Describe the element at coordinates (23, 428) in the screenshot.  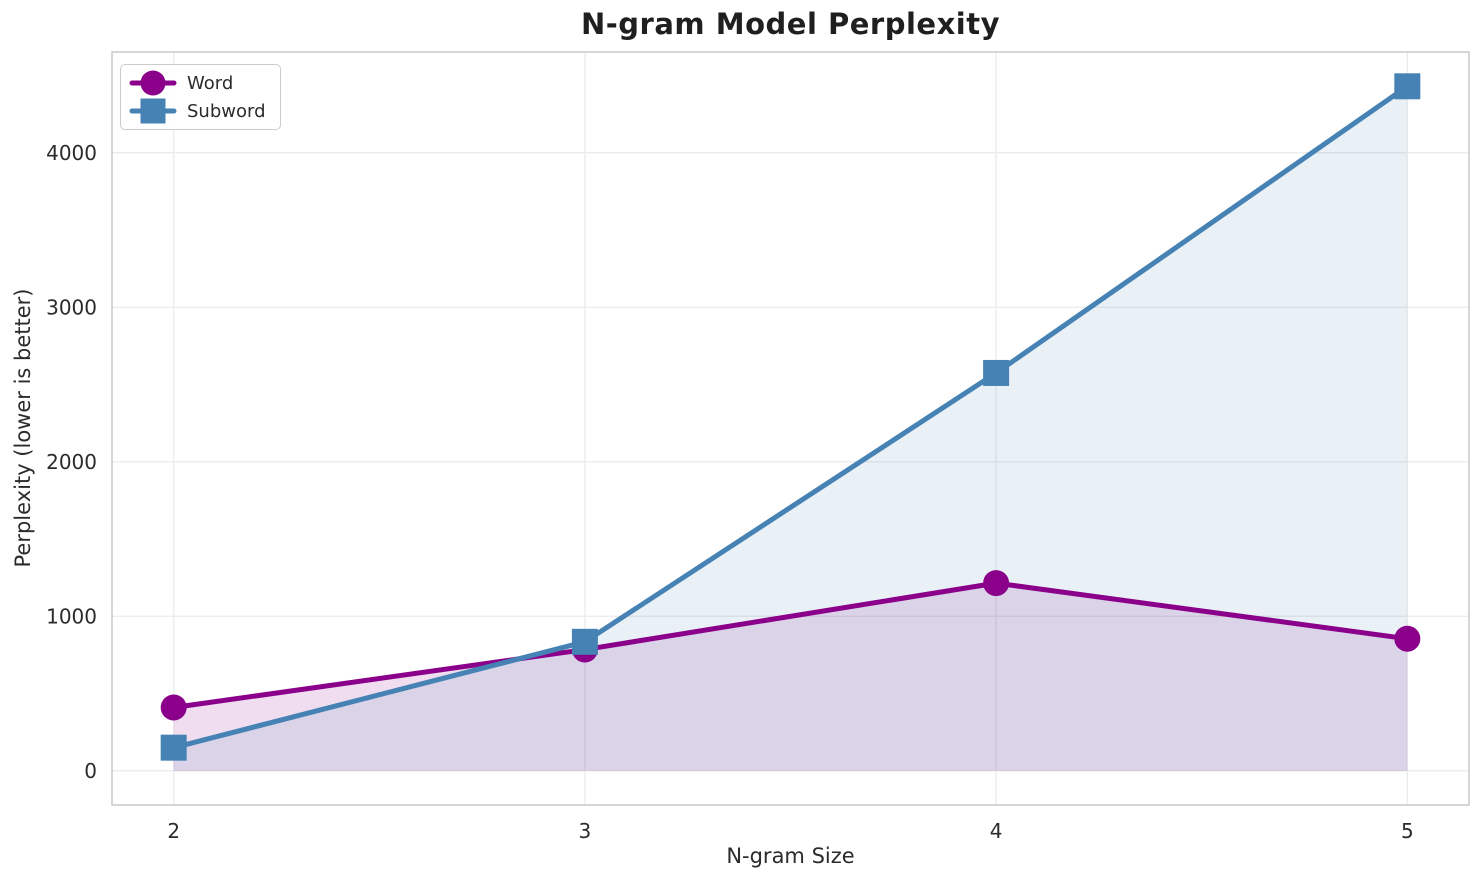
I see `y-axis-label: Perplexity (lower is better)` at that location.